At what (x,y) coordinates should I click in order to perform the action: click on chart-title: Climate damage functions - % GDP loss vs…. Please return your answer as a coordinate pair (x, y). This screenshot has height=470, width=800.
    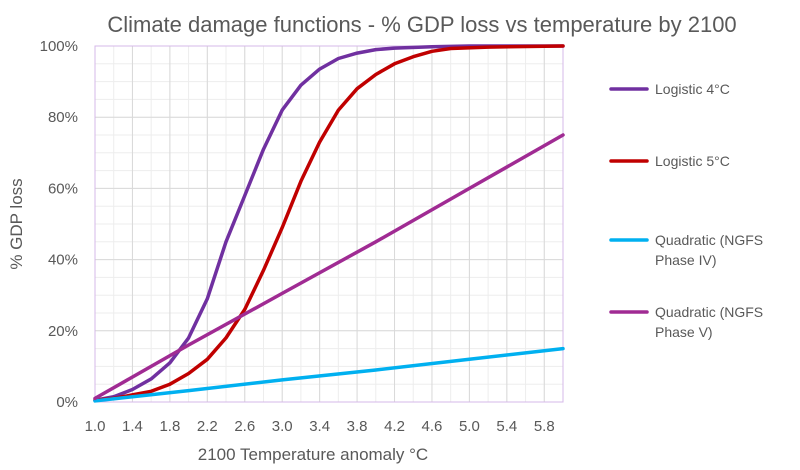
    Looking at the image, I should click on (421, 24).